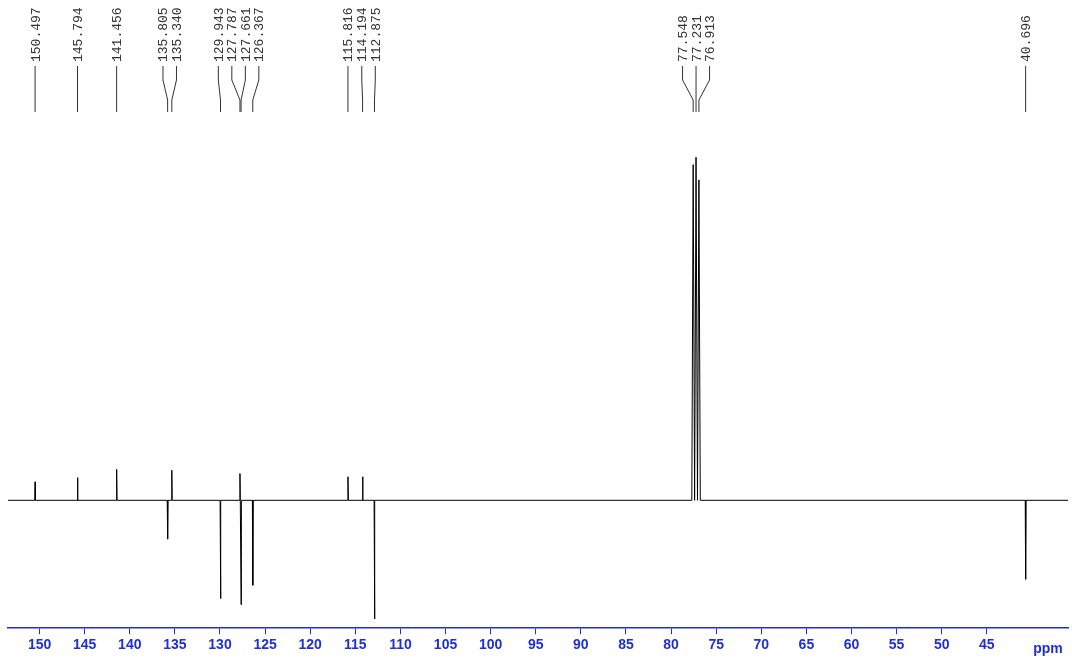  Describe the element at coordinates (400, 644) in the screenshot. I see `x-tick-label: 110` at that location.